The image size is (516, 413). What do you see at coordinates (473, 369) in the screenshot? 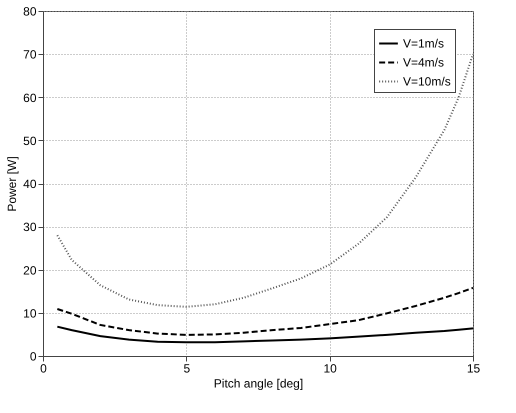
I see `x-tick-label: 15` at bounding box center [473, 369].